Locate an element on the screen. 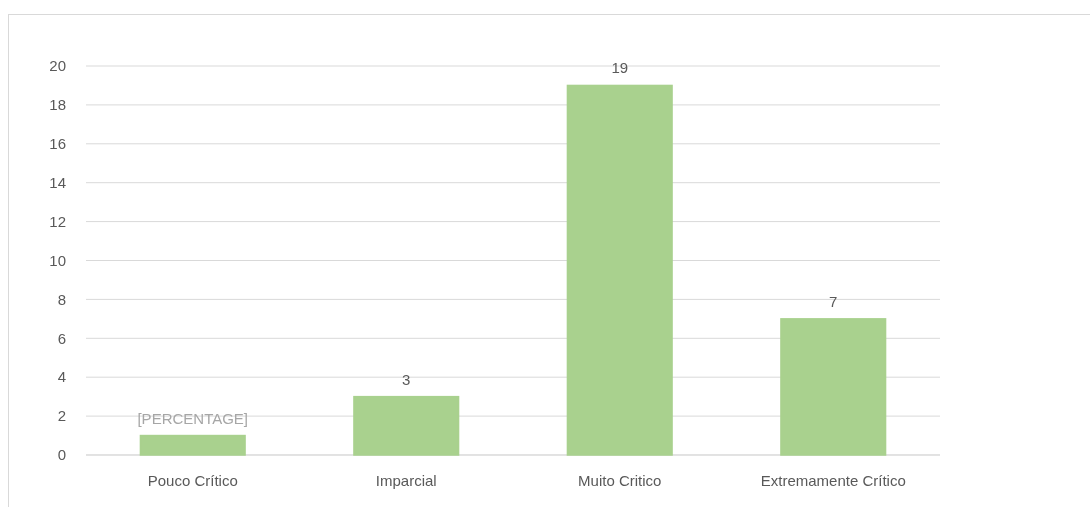 The height and width of the screenshot is (507, 1090). y-tick-label: 8 is located at coordinates (61, 299).